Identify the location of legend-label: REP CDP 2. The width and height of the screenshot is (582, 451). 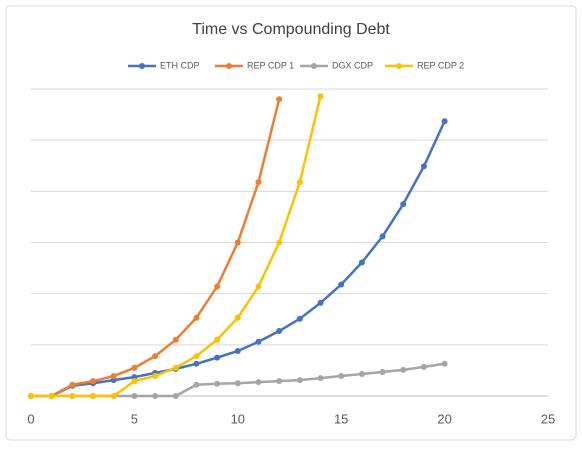
(440, 65).